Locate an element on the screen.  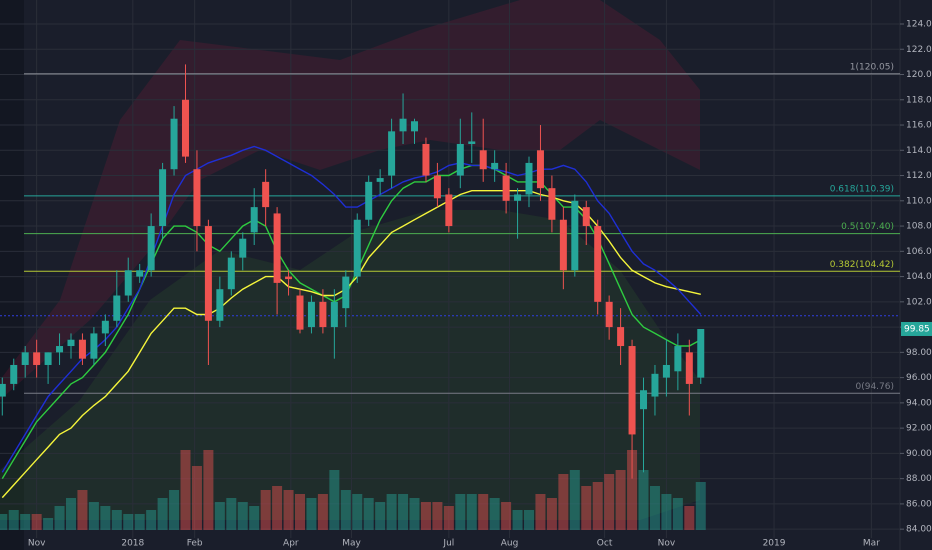
fib-label: 1(120.05) is located at coordinates (872, 67).